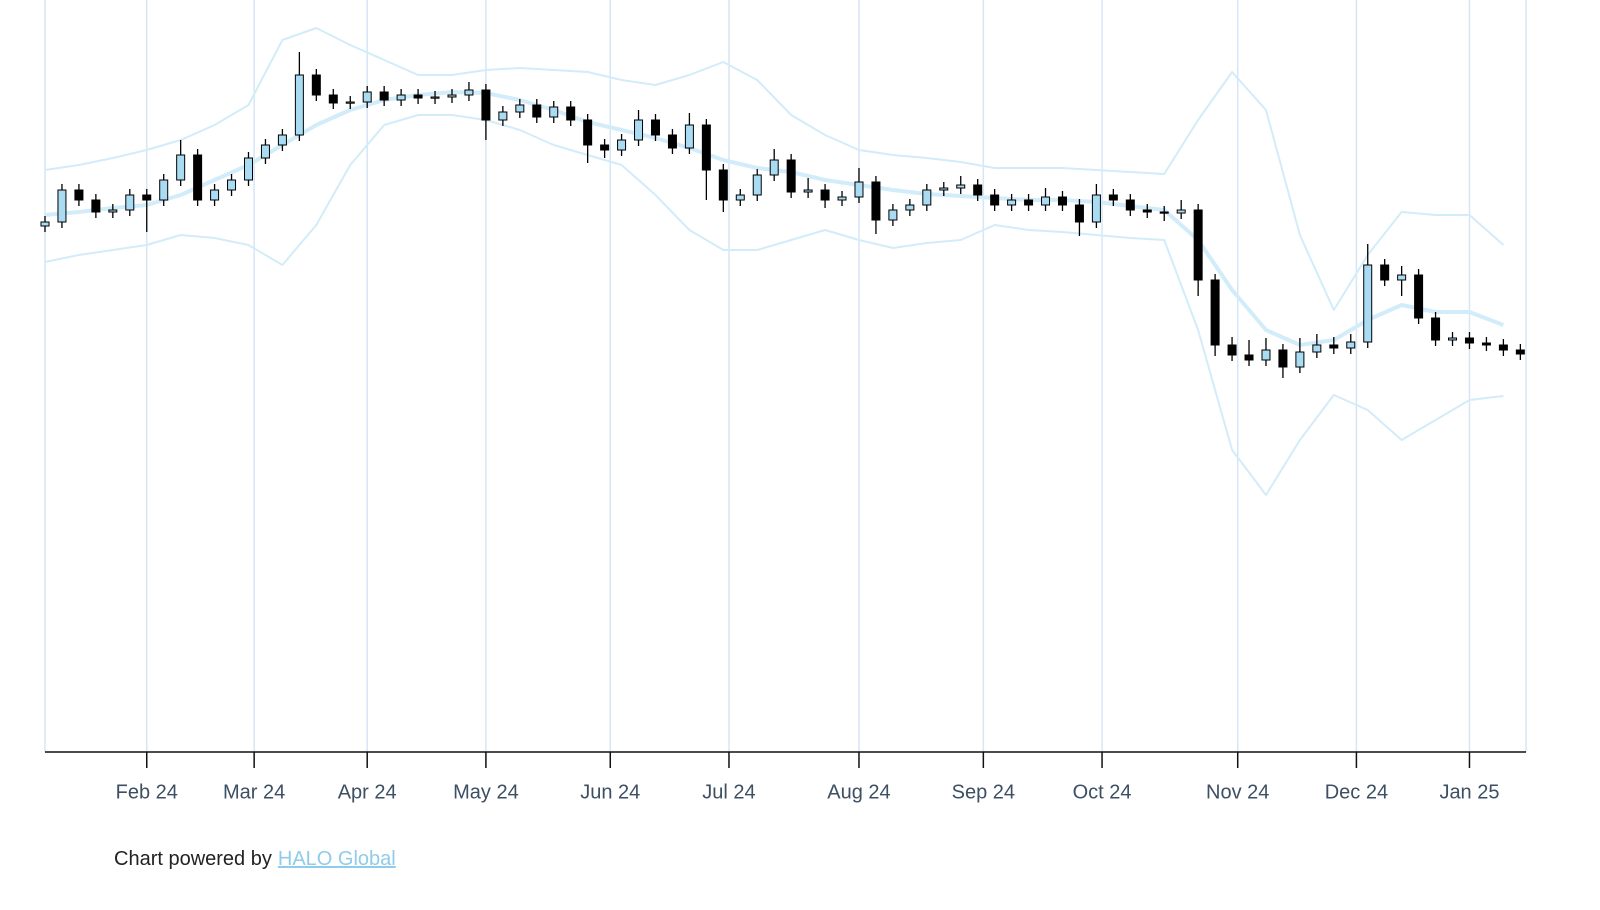 The image size is (1600, 910). Describe the element at coordinates (983, 792) in the screenshot. I see `x-tick-label: Sep 24` at that location.